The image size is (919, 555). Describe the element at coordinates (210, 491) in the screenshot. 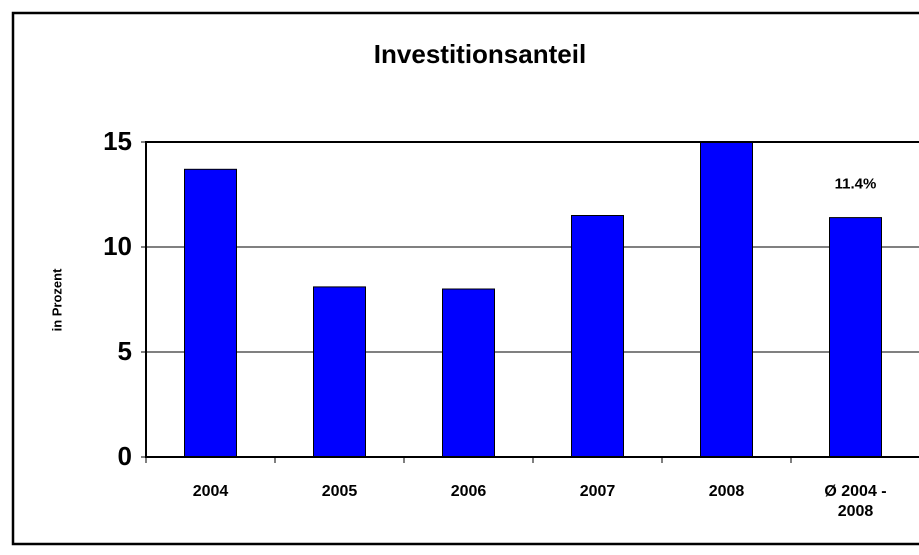

I see `x-tick-label: 2004` at that location.